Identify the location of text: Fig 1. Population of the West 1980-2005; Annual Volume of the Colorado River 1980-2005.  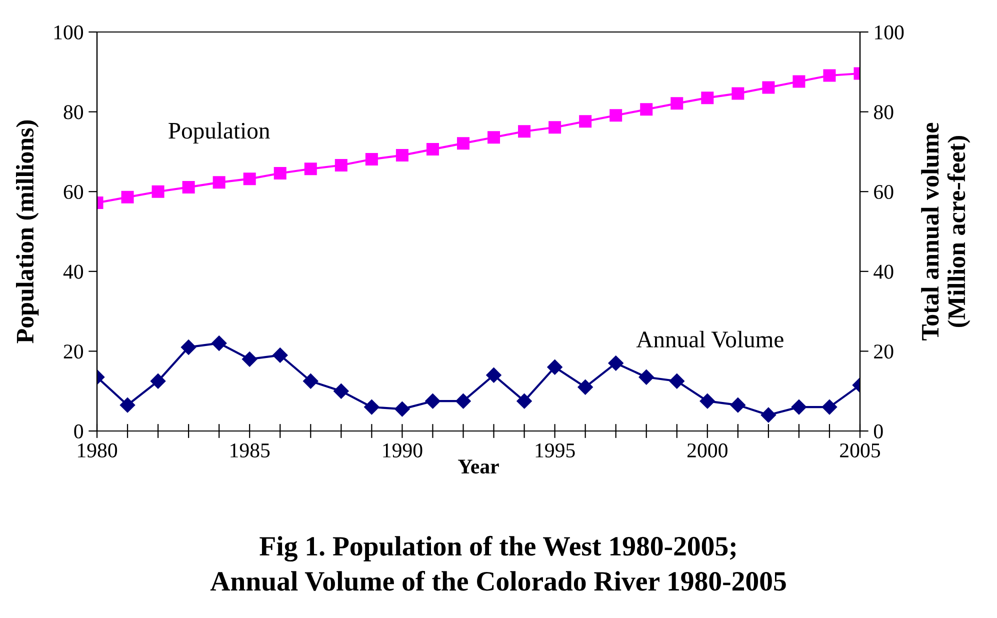
(498, 563).